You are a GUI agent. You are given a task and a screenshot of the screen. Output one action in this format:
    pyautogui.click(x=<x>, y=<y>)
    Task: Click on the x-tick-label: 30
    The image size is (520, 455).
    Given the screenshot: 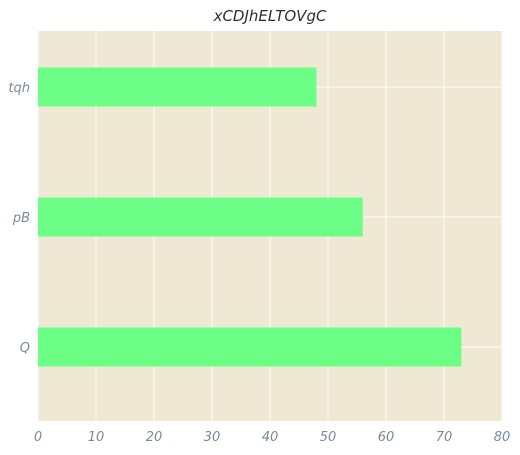 What is the action you would take?
    pyautogui.click(x=212, y=437)
    